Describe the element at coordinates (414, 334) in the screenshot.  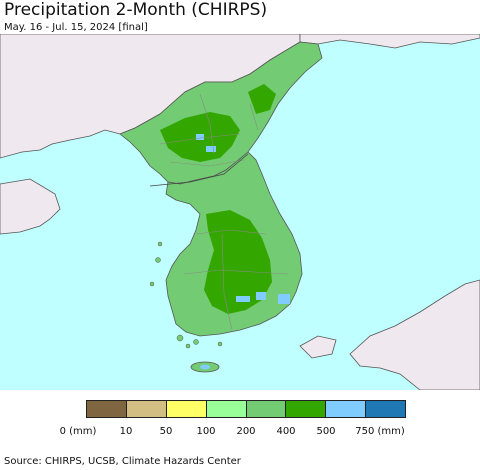
I see `japan-land` at that location.